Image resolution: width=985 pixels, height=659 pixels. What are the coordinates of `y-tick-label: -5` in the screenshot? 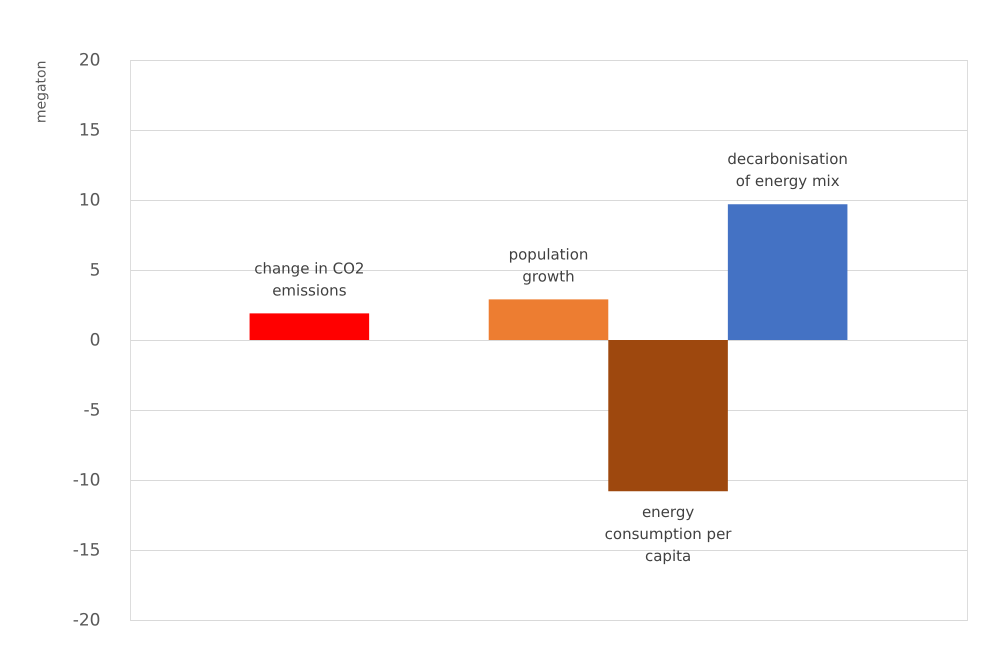 It's located at (92, 410).